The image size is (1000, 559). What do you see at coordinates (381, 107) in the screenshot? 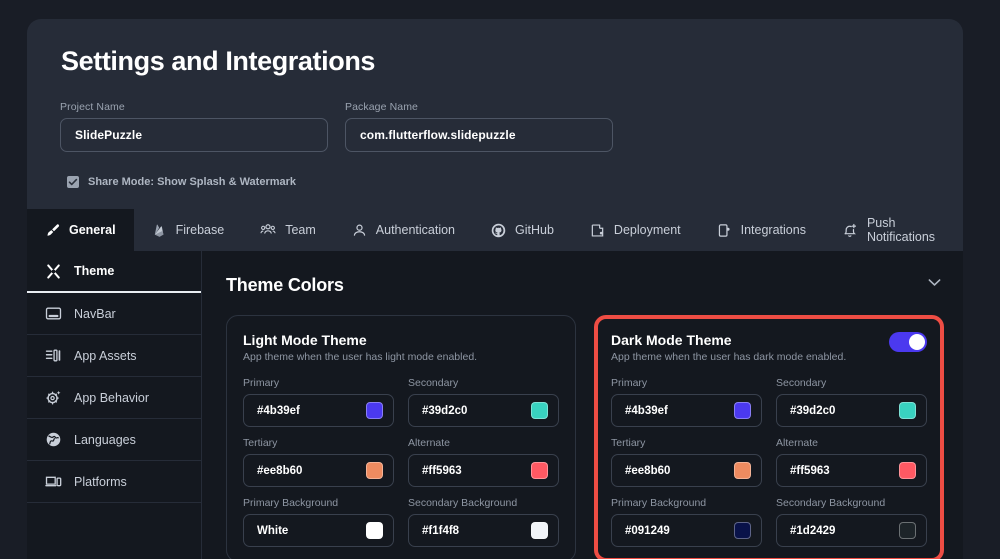
I see `package-name-label: Package Name` at bounding box center [381, 107].